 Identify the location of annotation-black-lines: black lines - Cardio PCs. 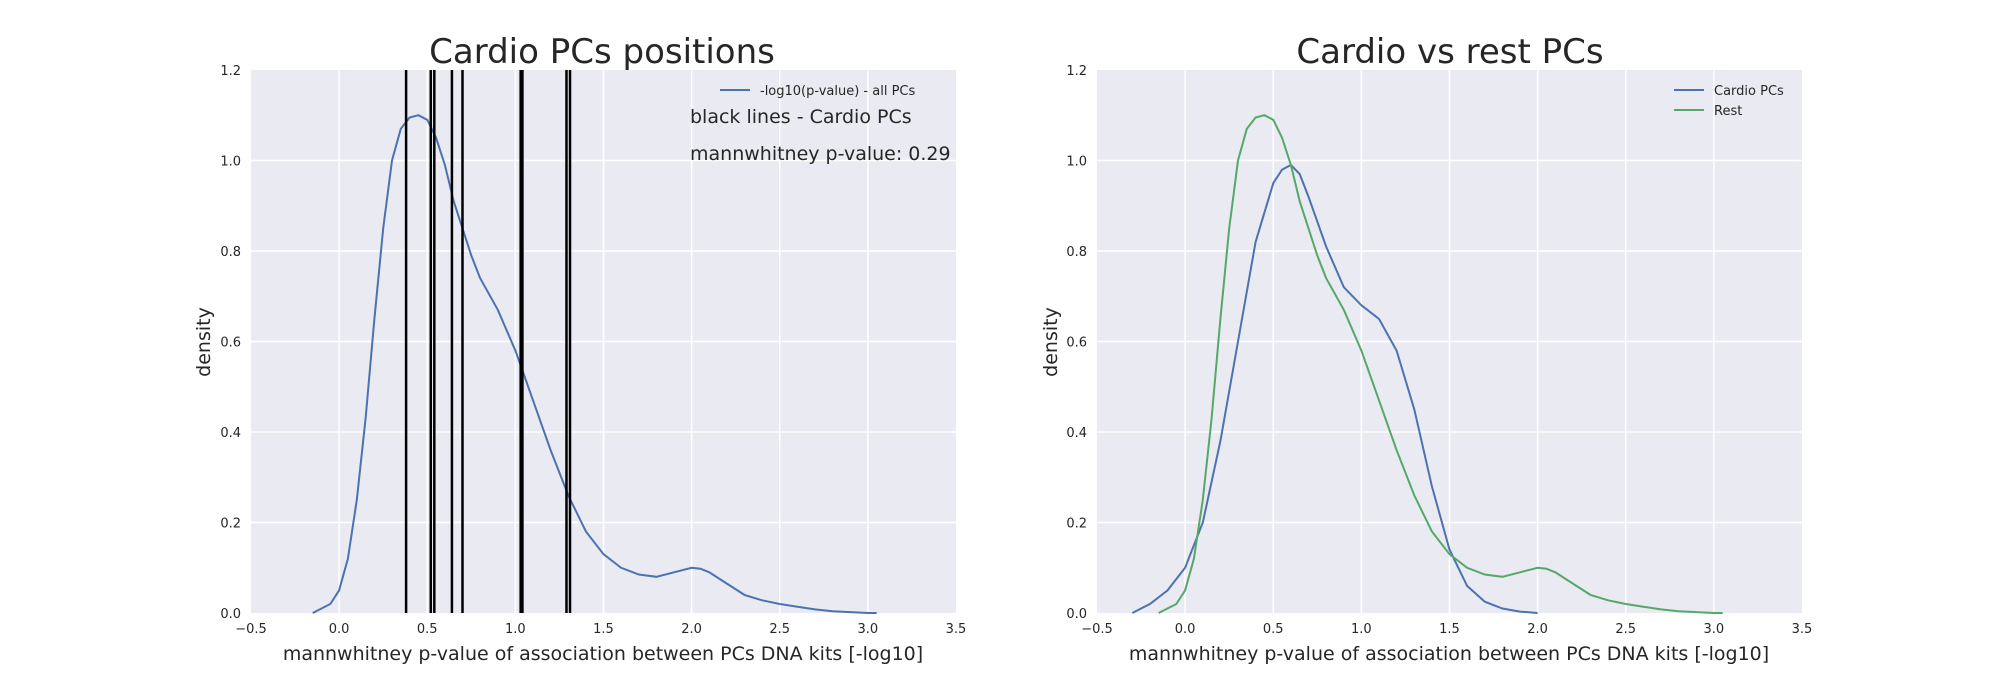
(801, 117).